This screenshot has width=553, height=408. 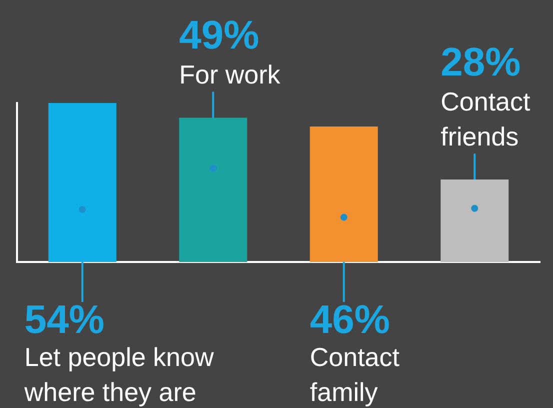 I want to click on data-label: 46%, so click(x=350, y=320).